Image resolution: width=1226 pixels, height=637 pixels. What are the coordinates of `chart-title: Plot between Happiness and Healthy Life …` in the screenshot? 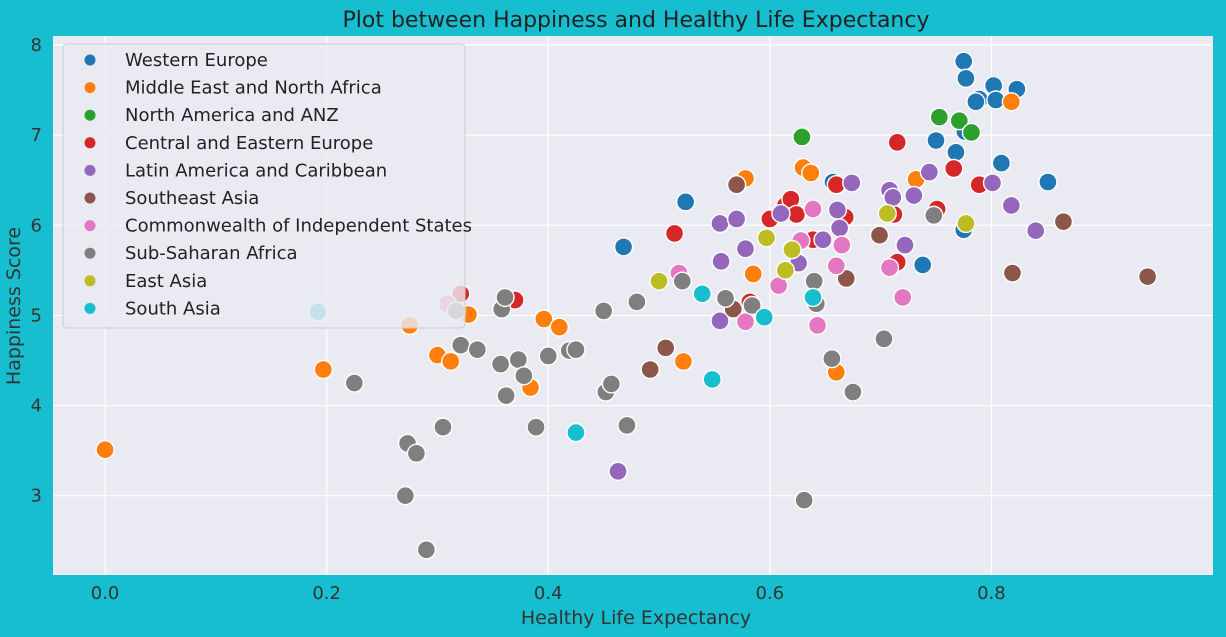 It's located at (635, 20).